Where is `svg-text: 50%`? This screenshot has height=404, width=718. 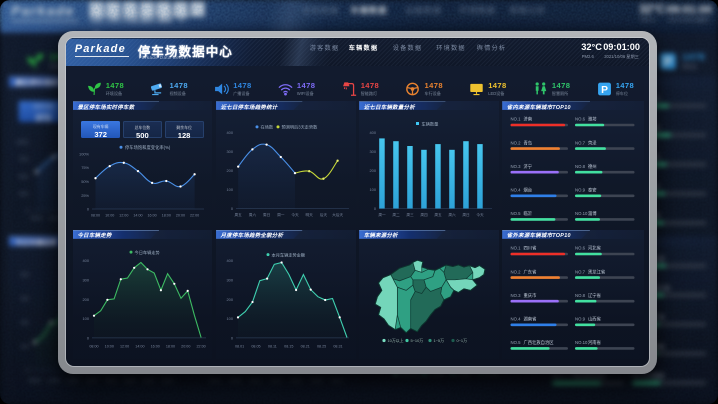
svg-text: 50% is located at coordinates (85, 181).